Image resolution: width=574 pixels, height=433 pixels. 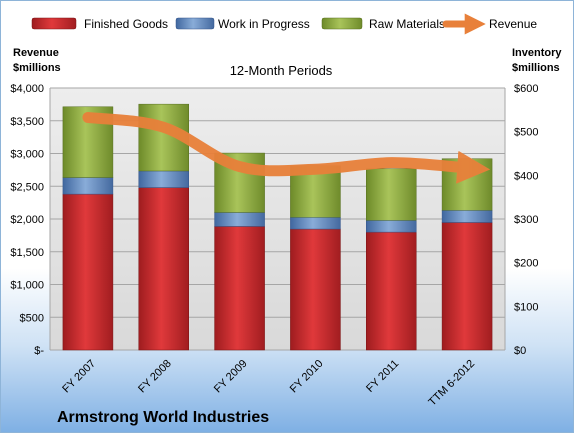 I want to click on y-right-tick-label: $200, so click(x=526, y=264).